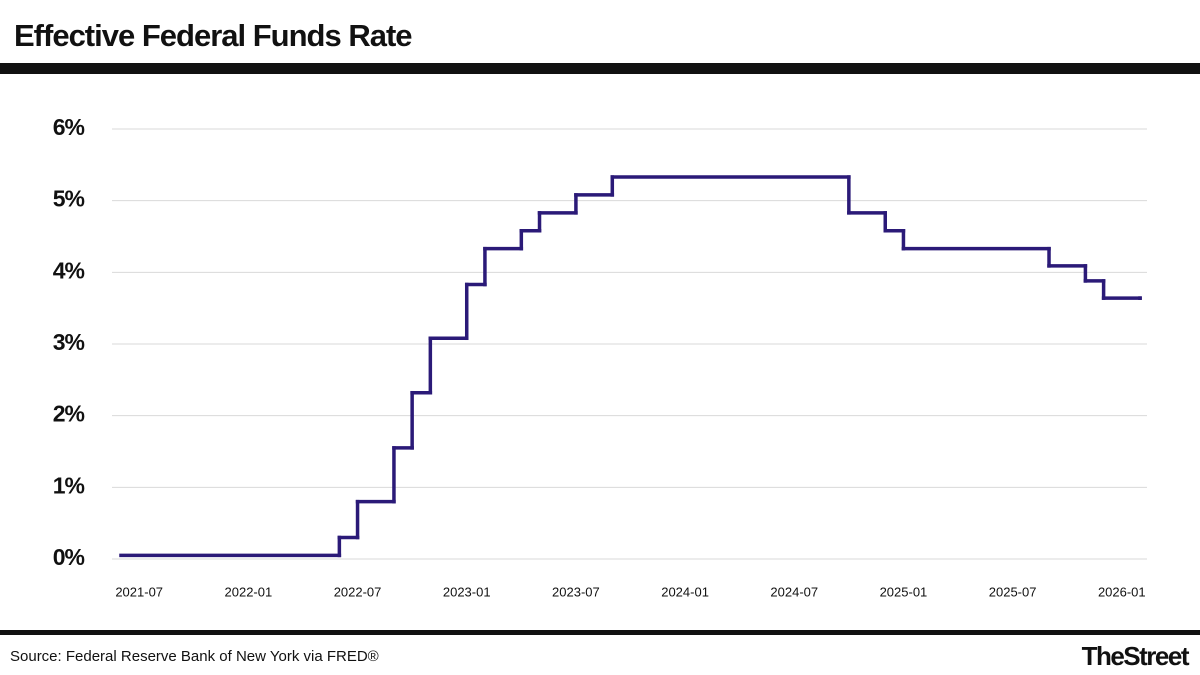 The image size is (1200, 675). Describe the element at coordinates (904, 591) in the screenshot. I see `x-tick-label: 2025-01` at that location.